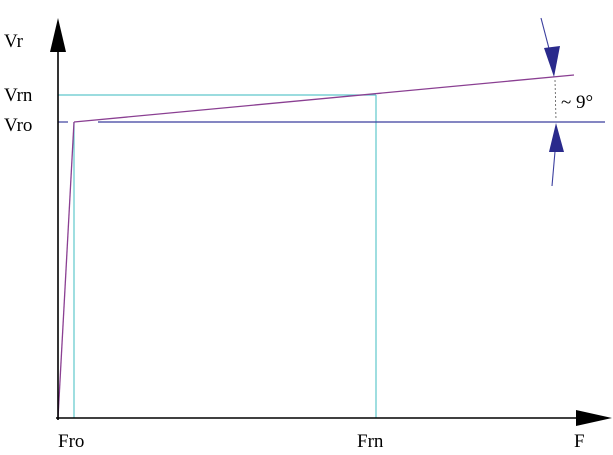  What do you see at coordinates (555, 100) in the screenshot?
I see `angle-arc` at bounding box center [555, 100].